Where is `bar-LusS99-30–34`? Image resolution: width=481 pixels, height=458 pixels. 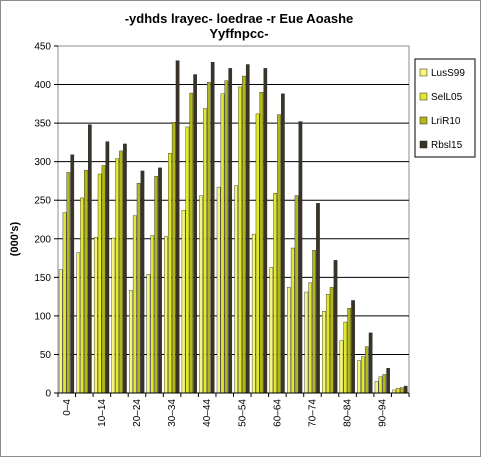 bar-LusS99-30–34 is located at coordinates (166, 315).